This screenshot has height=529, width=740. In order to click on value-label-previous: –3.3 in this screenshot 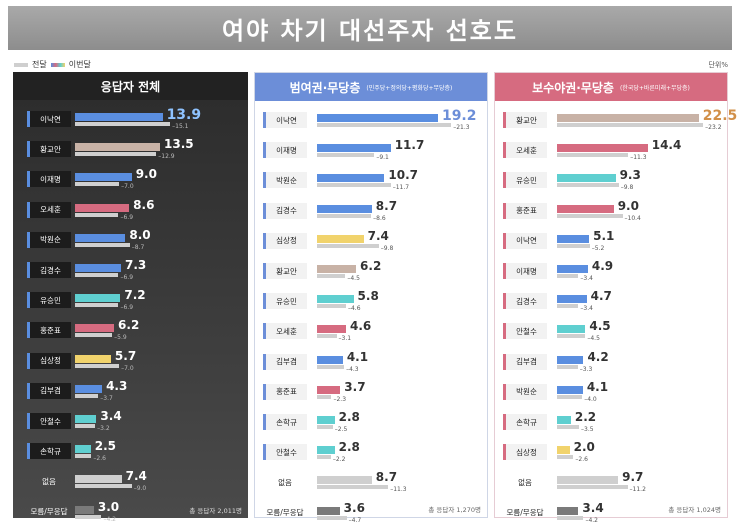, I will do `click(586, 369)`.